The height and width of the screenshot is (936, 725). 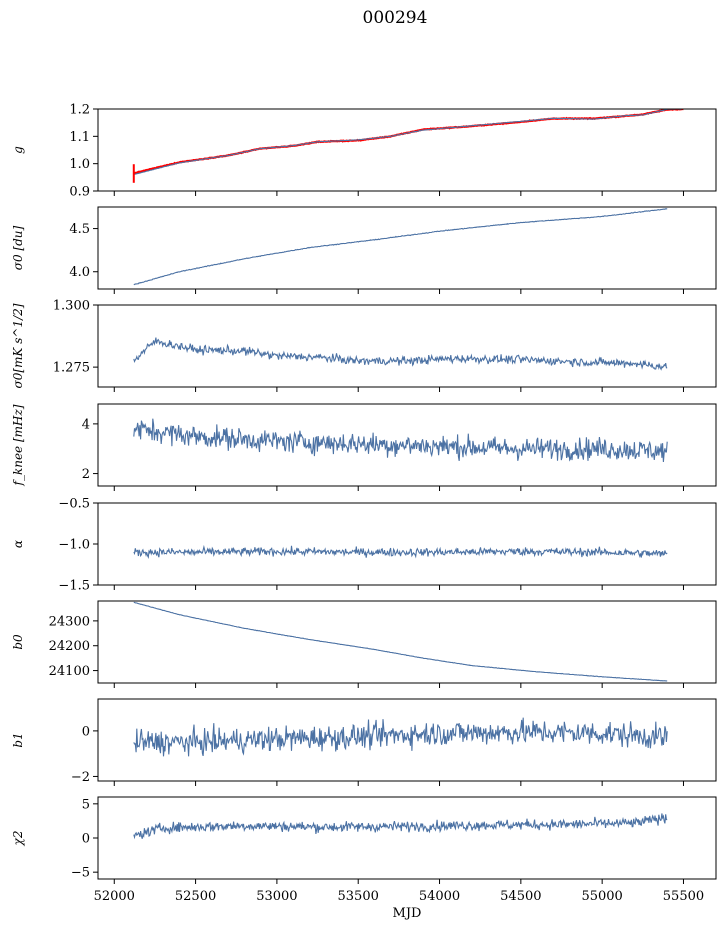 I want to click on panel-6: 24100 24200 24300 b0, so click(x=364, y=644).